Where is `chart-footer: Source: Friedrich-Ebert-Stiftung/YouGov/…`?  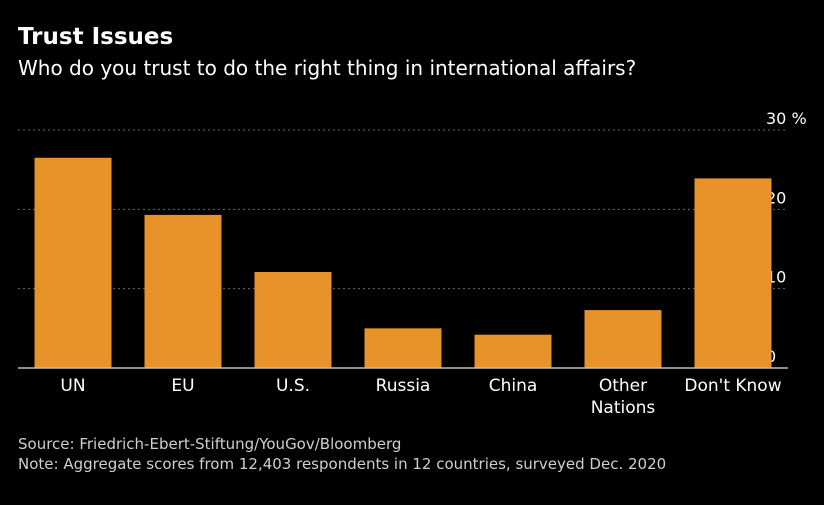 chart-footer: Source: Friedrich-Ebert-Stiftung/YouGov/… is located at coordinates (358, 454).